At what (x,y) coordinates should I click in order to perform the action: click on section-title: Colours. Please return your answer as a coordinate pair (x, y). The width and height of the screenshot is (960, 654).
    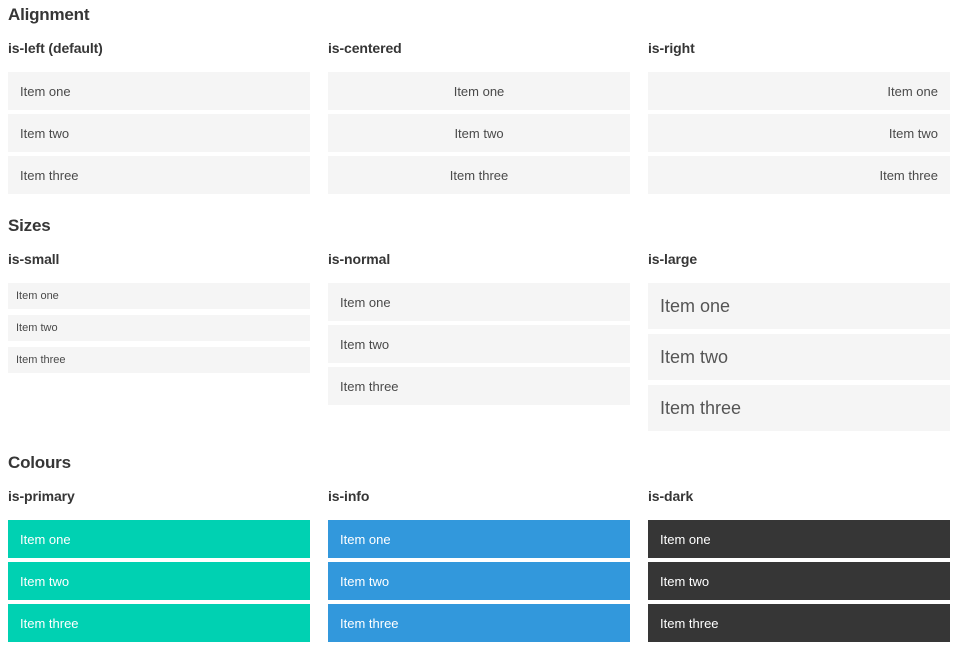
    Looking at the image, I should click on (39, 462).